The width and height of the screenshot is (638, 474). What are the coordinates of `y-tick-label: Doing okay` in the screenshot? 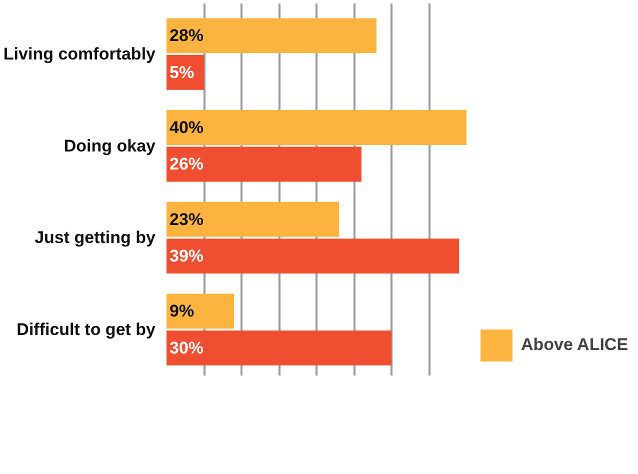 It's located at (110, 146).